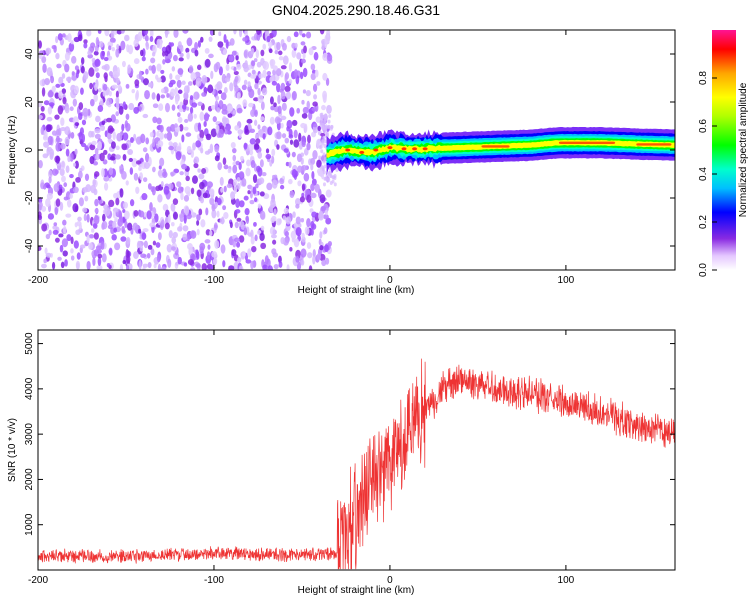 The height and width of the screenshot is (600, 750). I want to click on spectrogram-hotspot, so click(495, 146).